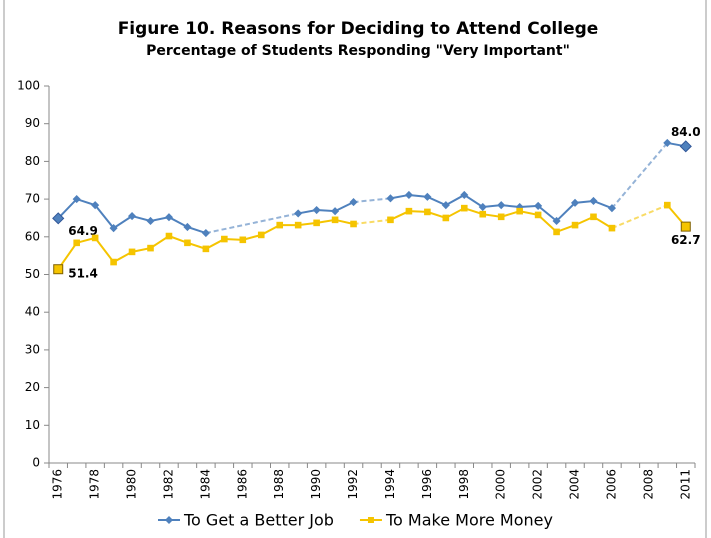  Describe the element at coordinates (28, 86) in the screenshot. I see `y-tick-label: 100` at that location.